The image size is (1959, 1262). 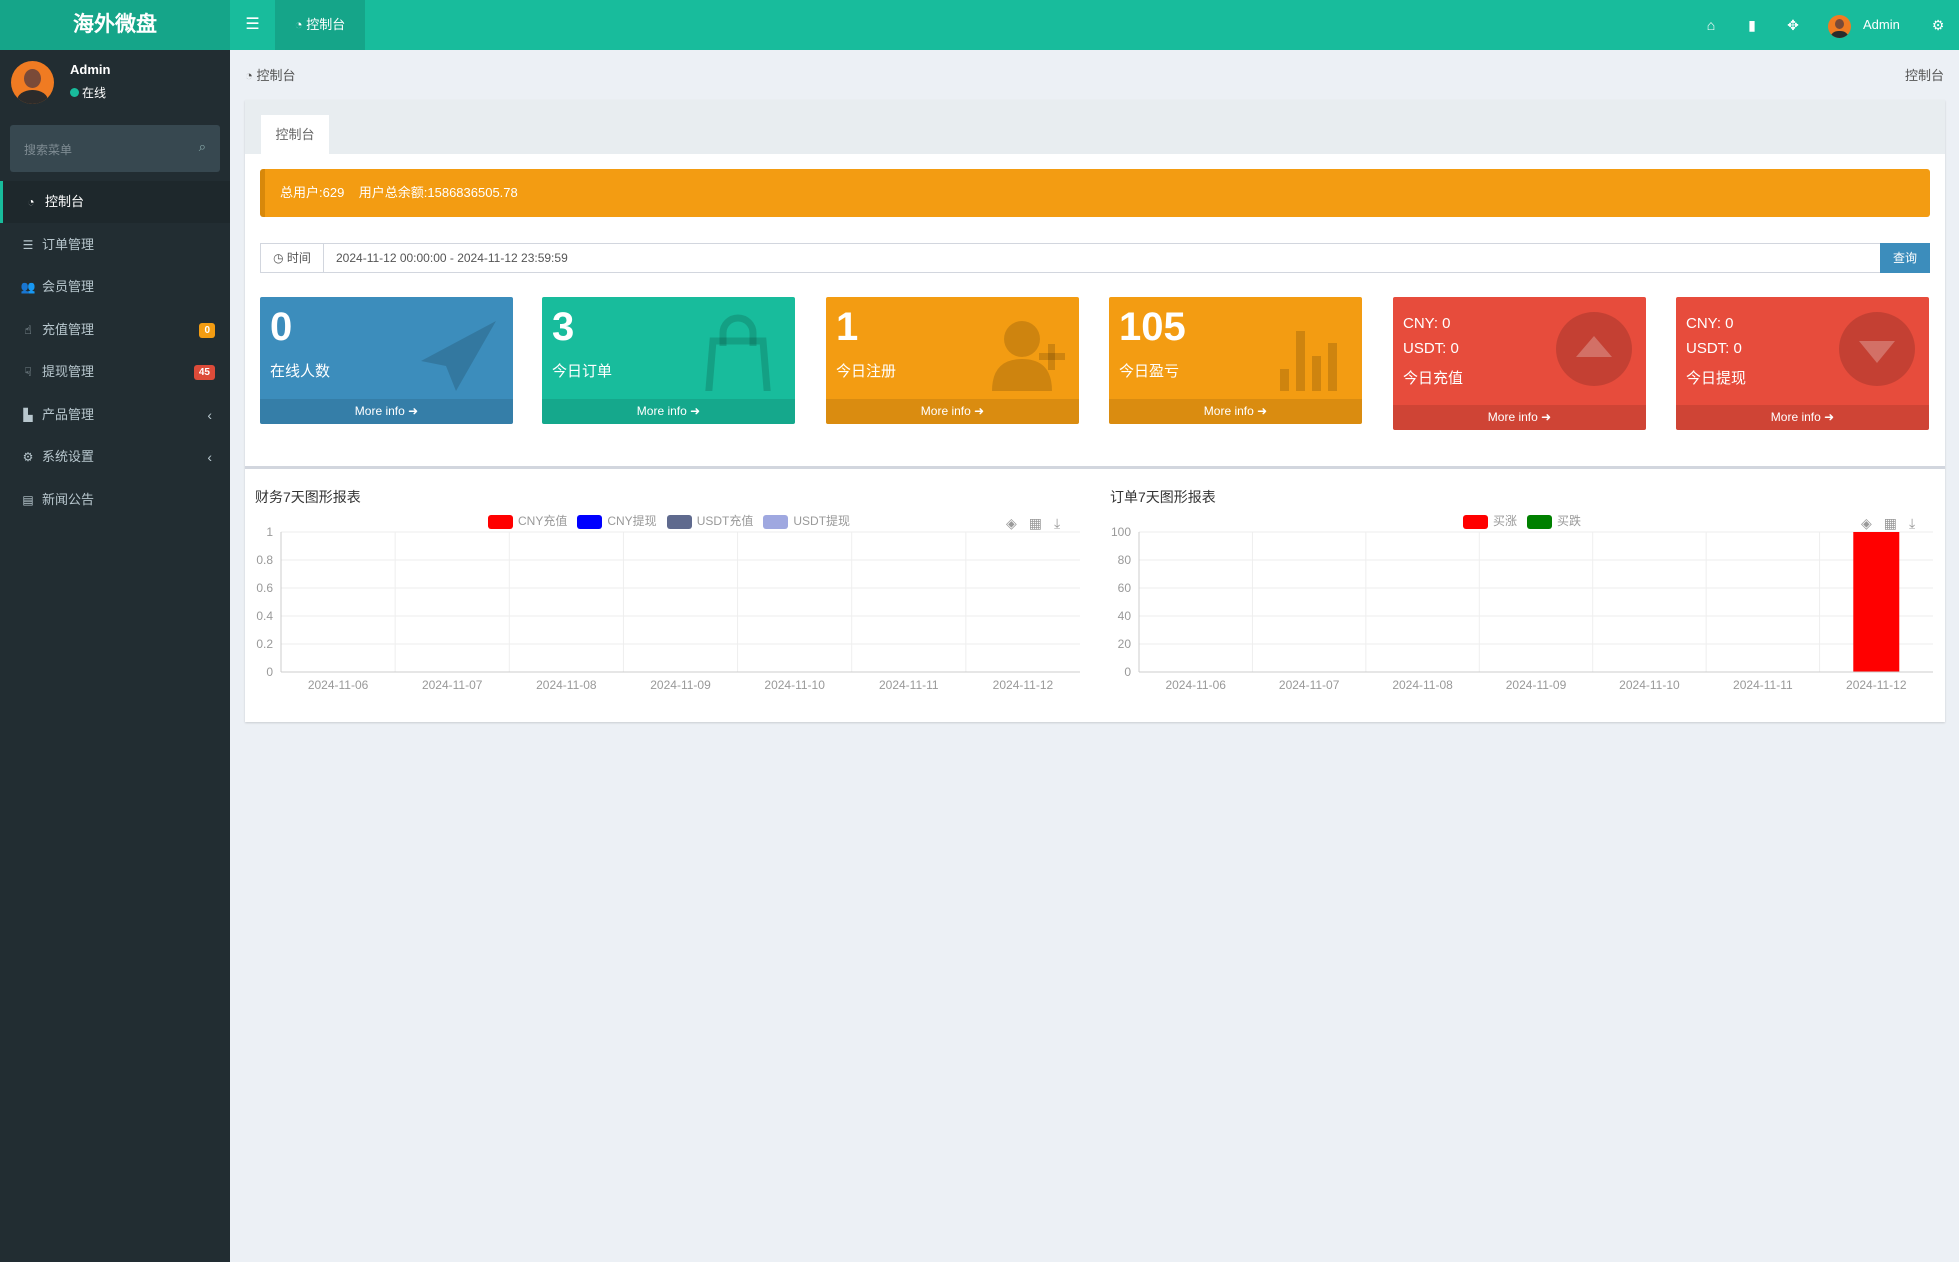 I want to click on tab-dashboard: 控制台, so click(x=295, y=134).